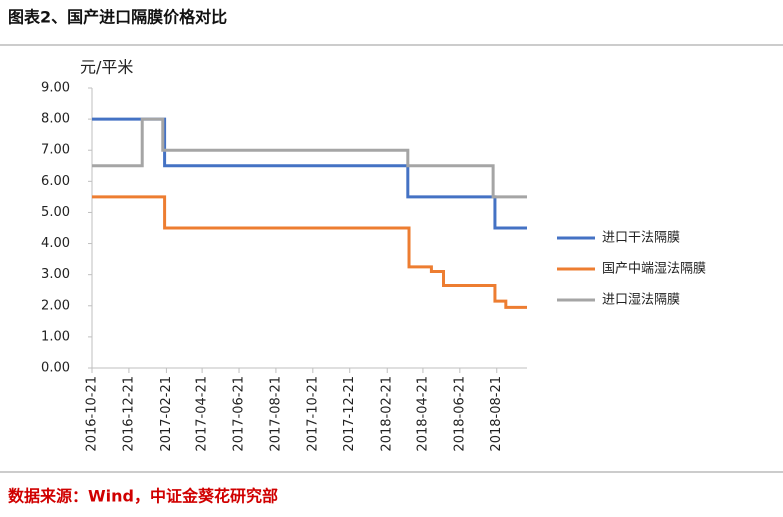 This screenshot has width=783, height=517. What do you see at coordinates (55, 212) in the screenshot?
I see `y-tick-label: 5.00` at bounding box center [55, 212].